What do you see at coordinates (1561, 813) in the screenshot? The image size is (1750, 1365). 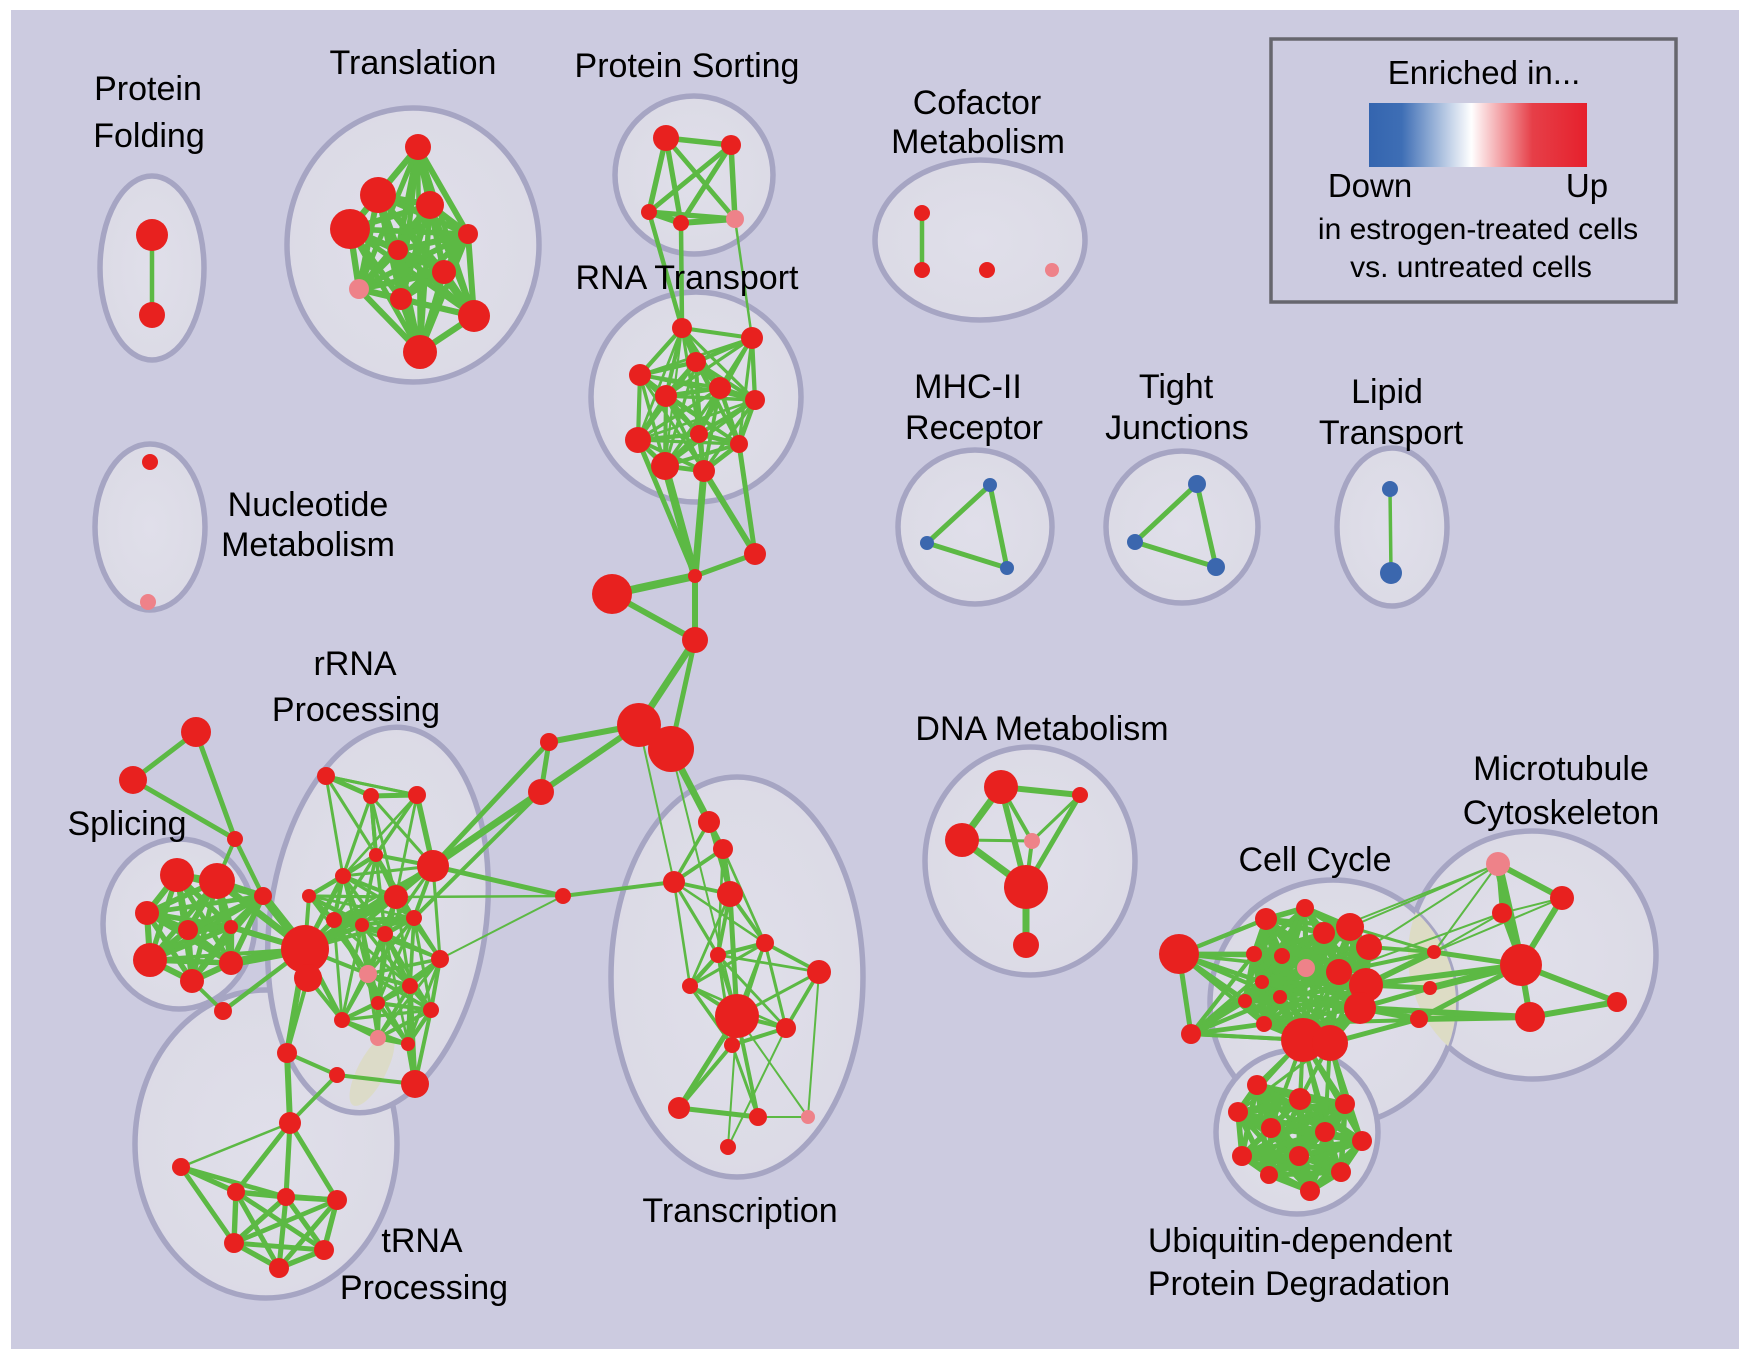 I see `svg-text: Cytoskeleton` at bounding box center [1561, 813].